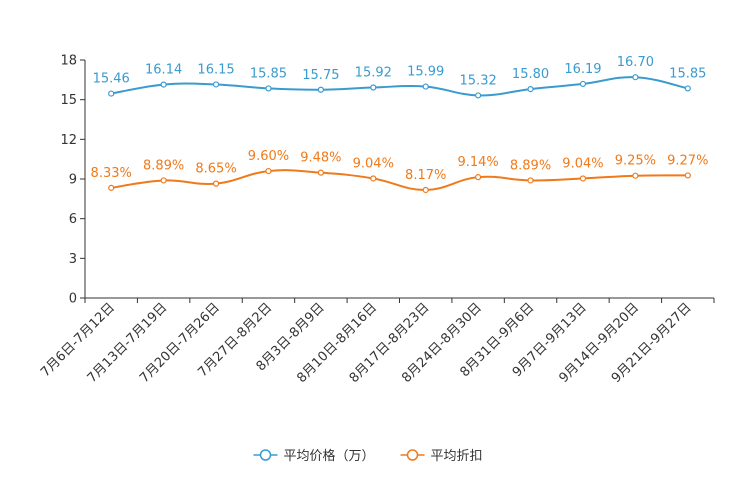 The image size is (744, 496). Describe the element at coordinates (320, 158) in the screenshot. I see `data-label: 9.48%` at that location.